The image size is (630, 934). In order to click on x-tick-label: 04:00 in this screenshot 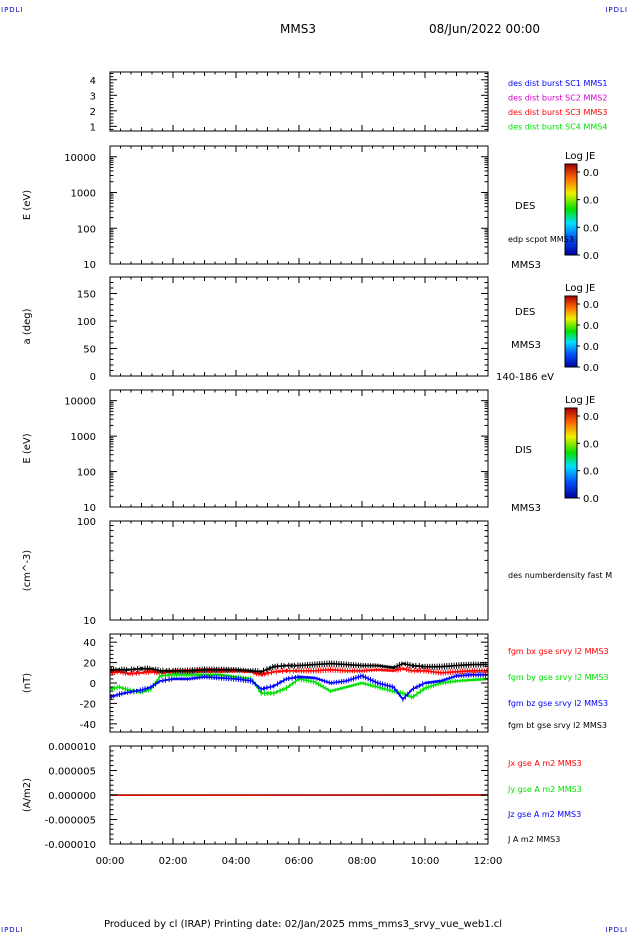, I will do `click(236, 861)`.